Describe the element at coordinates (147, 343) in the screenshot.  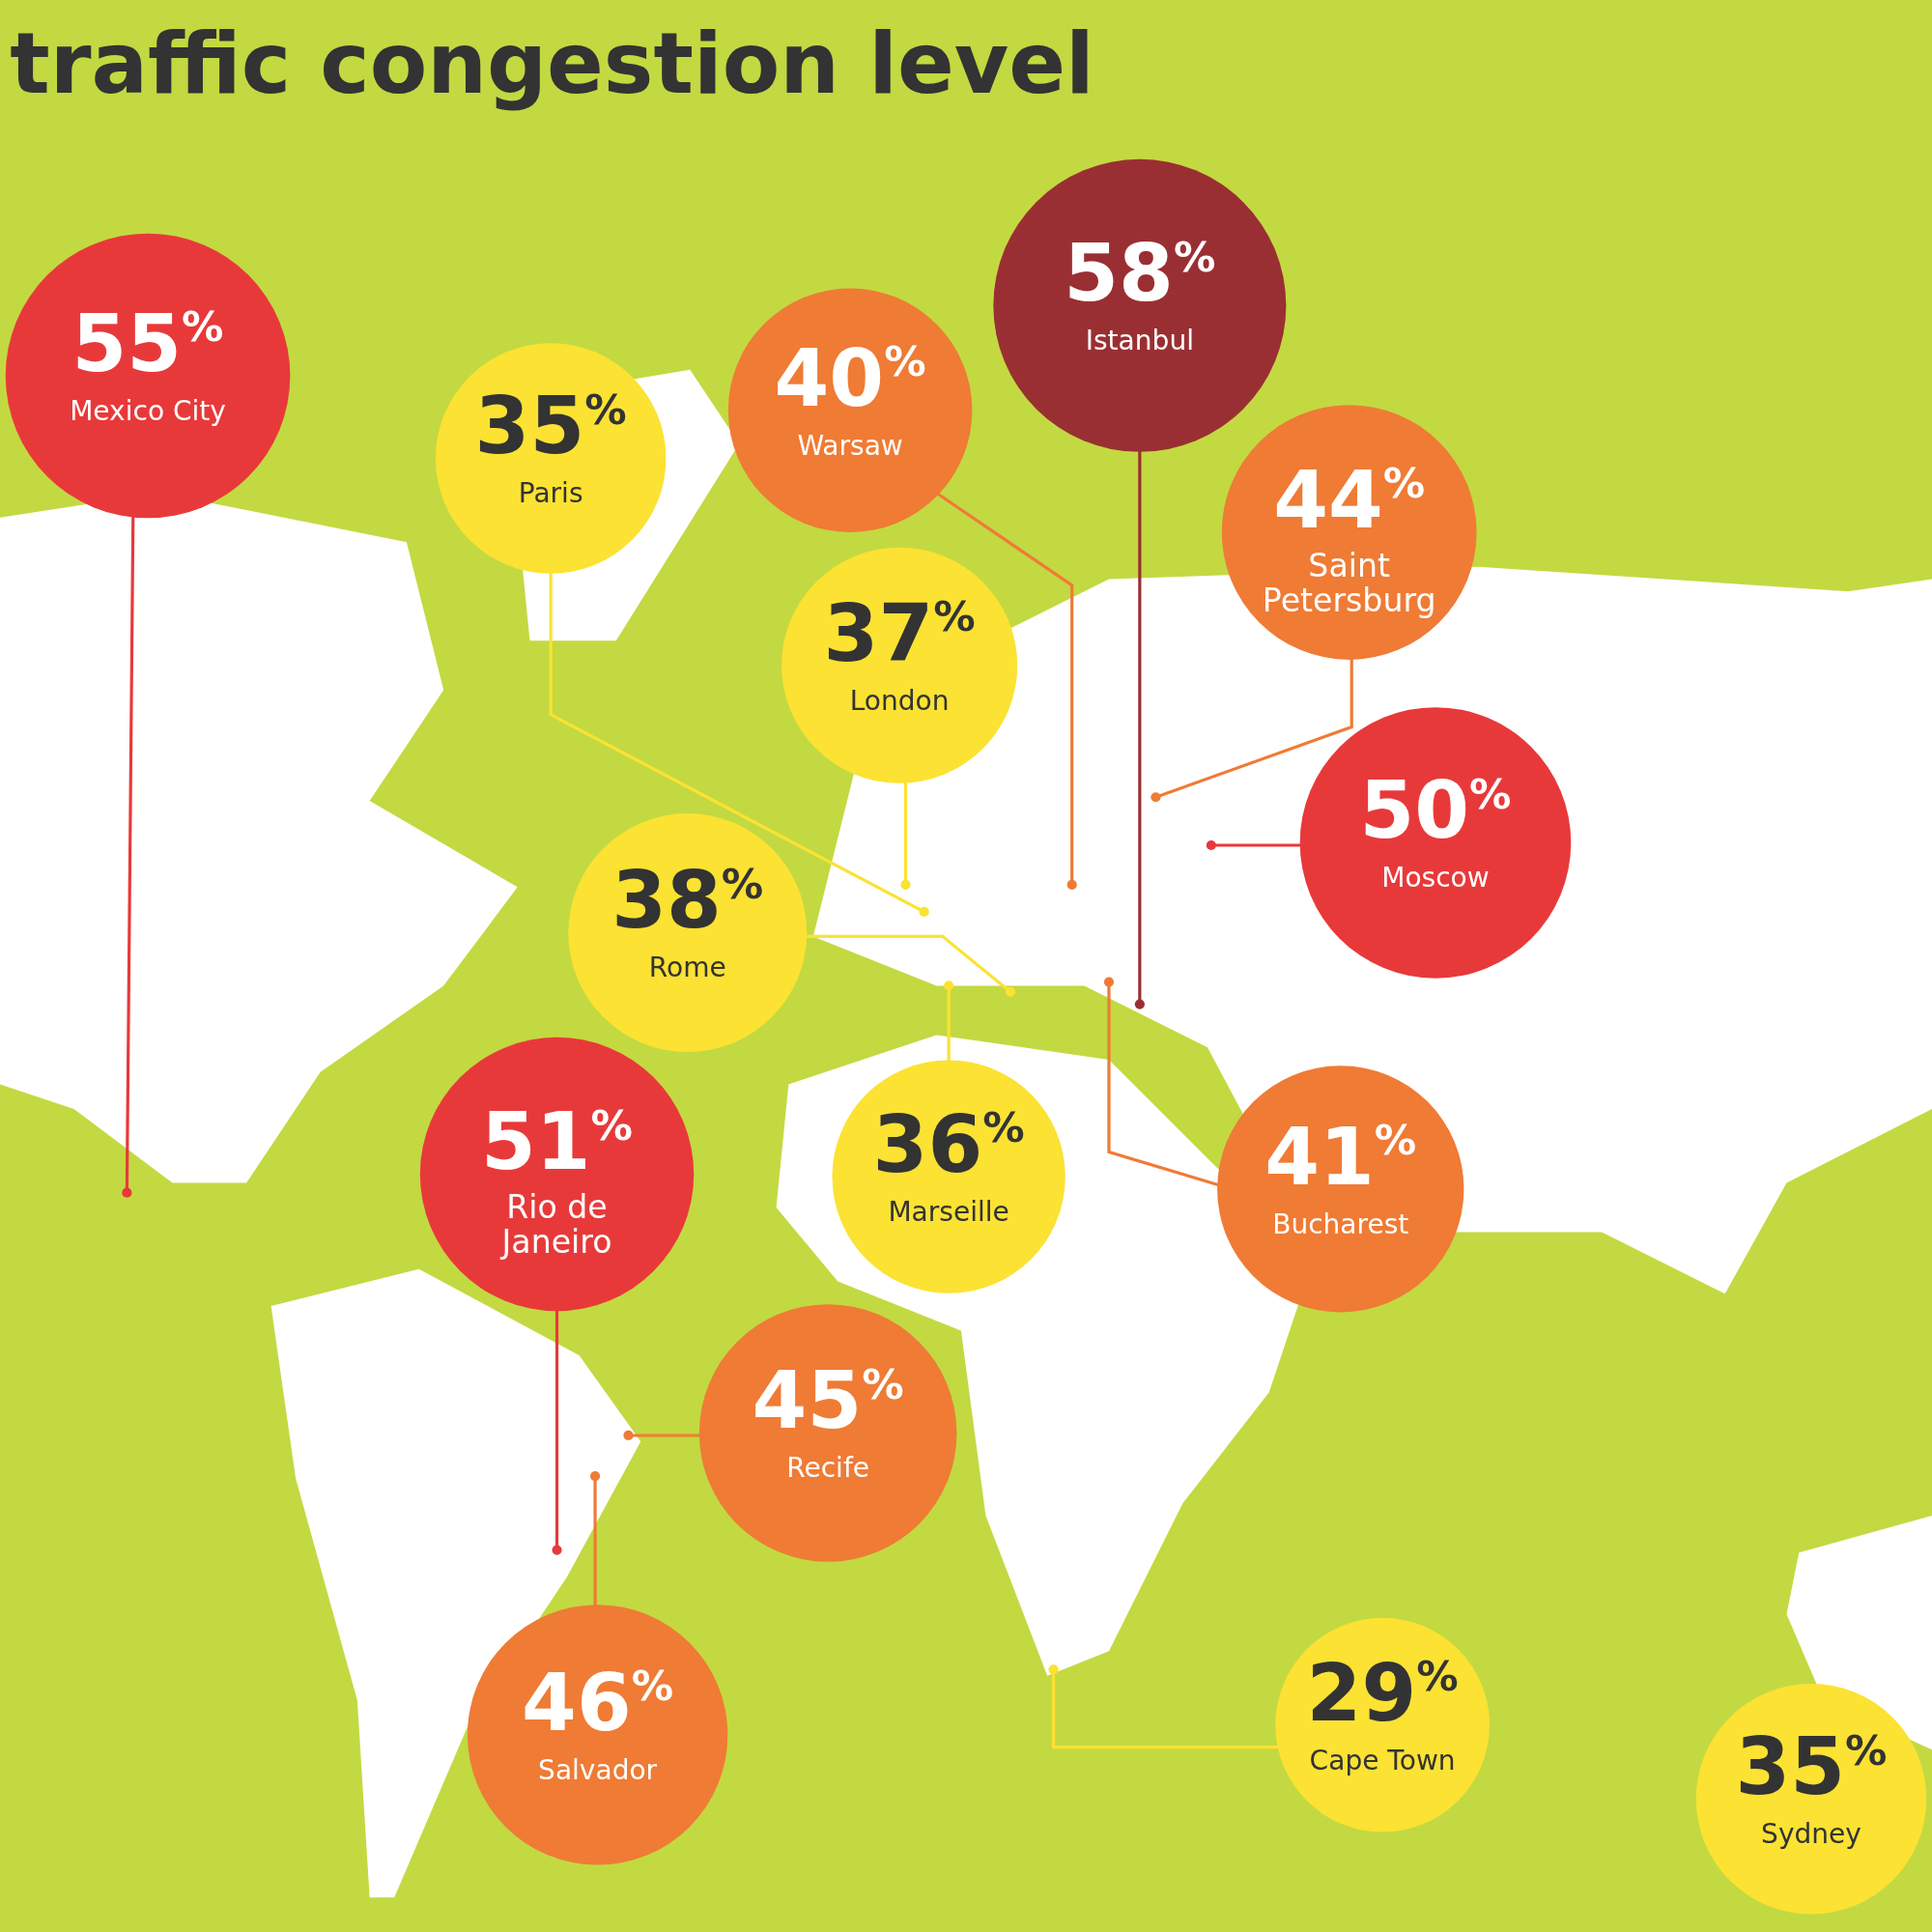
I see `data-label: 55$^{%}$` at that location.